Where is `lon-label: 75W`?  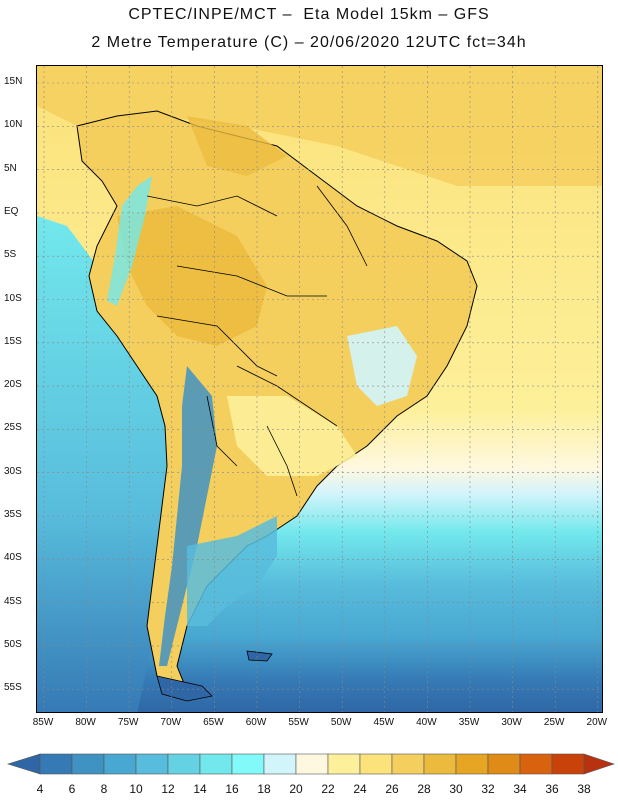
lon-label: 75W is located at coordinates (128, 722).